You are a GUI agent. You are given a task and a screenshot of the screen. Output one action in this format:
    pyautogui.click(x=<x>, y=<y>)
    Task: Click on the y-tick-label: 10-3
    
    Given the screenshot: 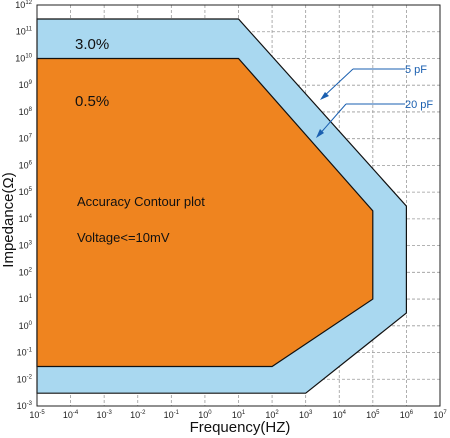 What is the action you would take?
    pyautogui.click(x=25, y=406)
    